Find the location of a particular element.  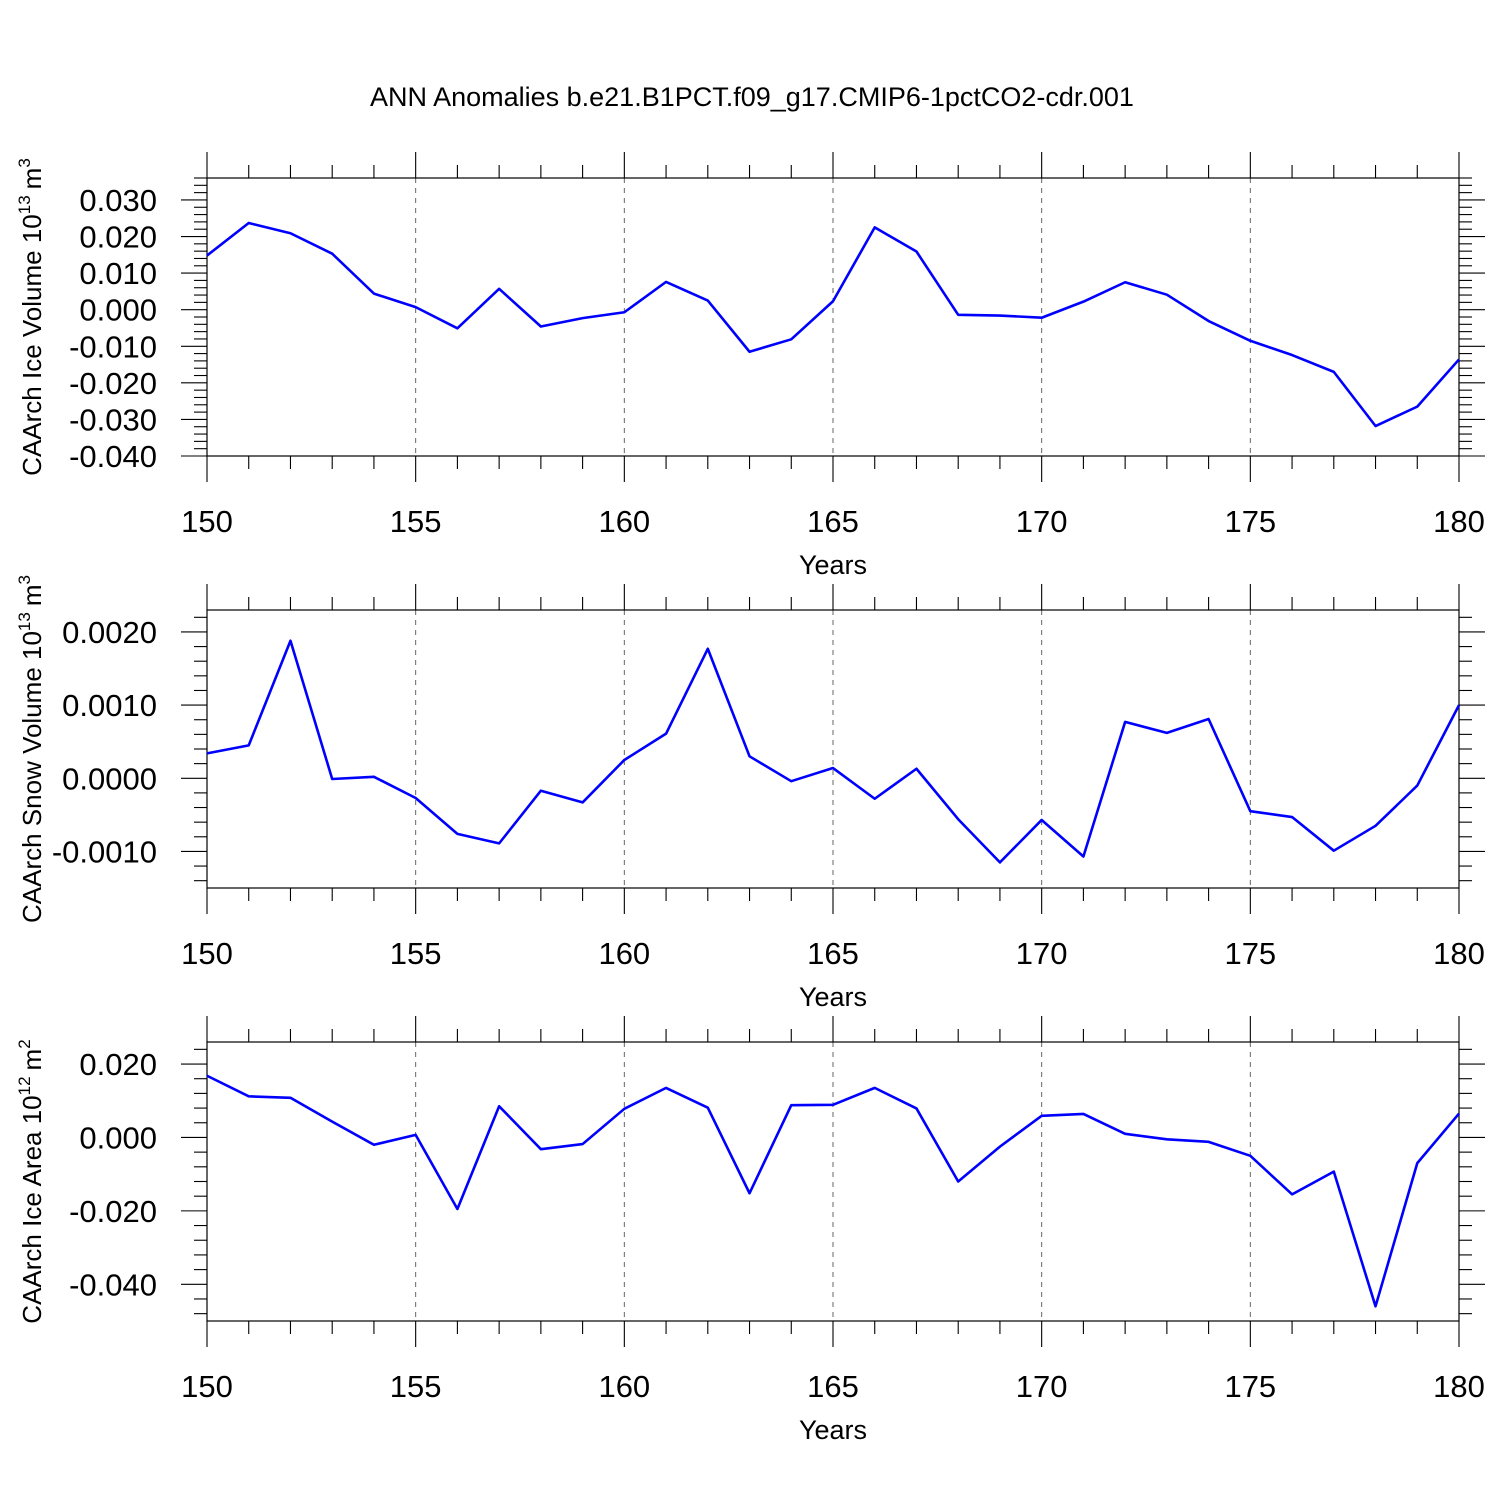

y-axis-label-text: CAArch Ice Volume 10 is located at coordinates (32, 345).